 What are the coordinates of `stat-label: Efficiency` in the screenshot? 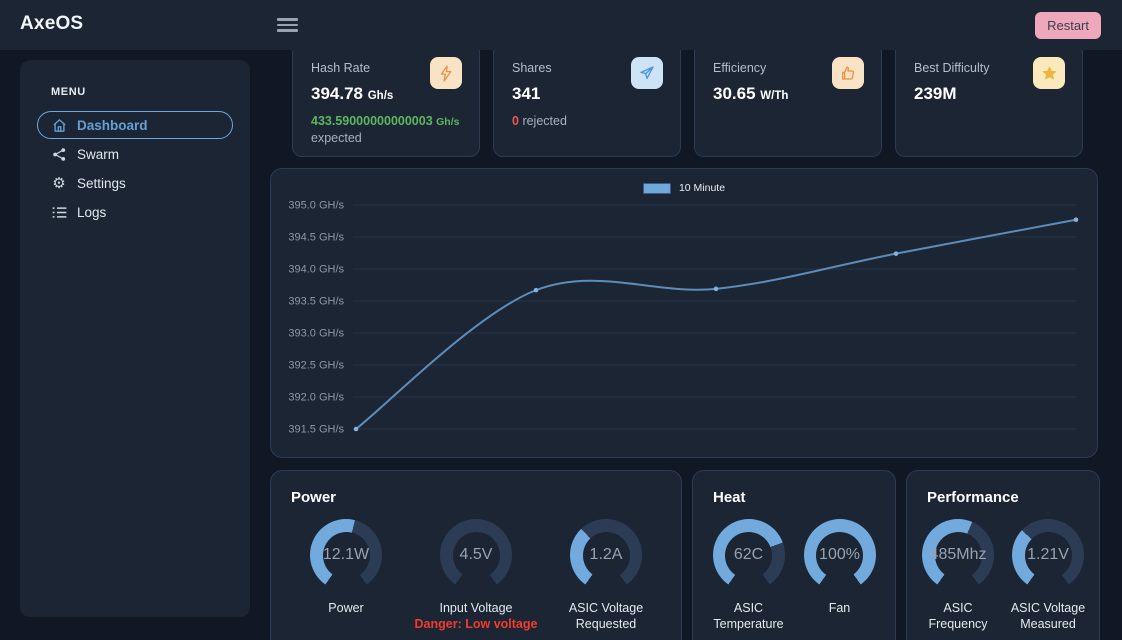 It's located at (740, 68).